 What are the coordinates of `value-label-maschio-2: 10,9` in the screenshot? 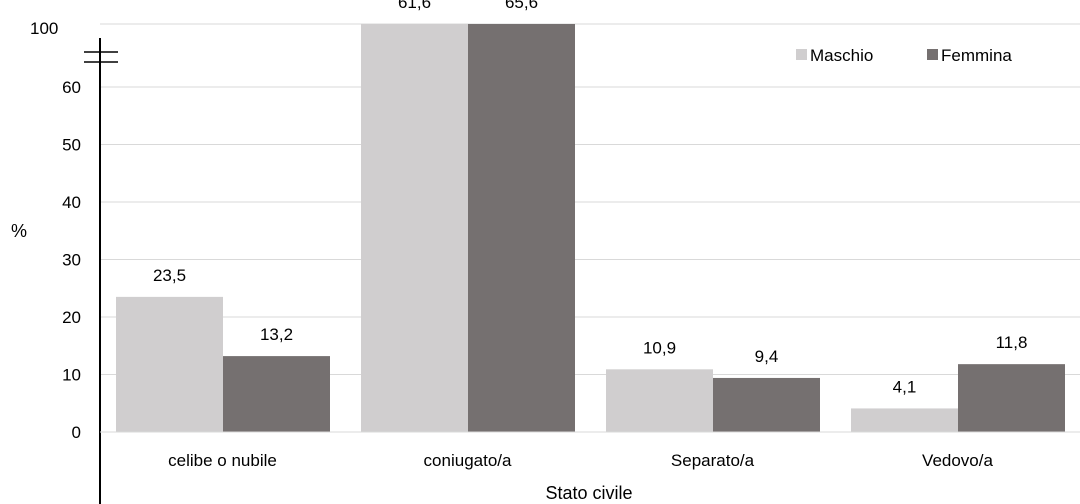 It's located at (659, 347).